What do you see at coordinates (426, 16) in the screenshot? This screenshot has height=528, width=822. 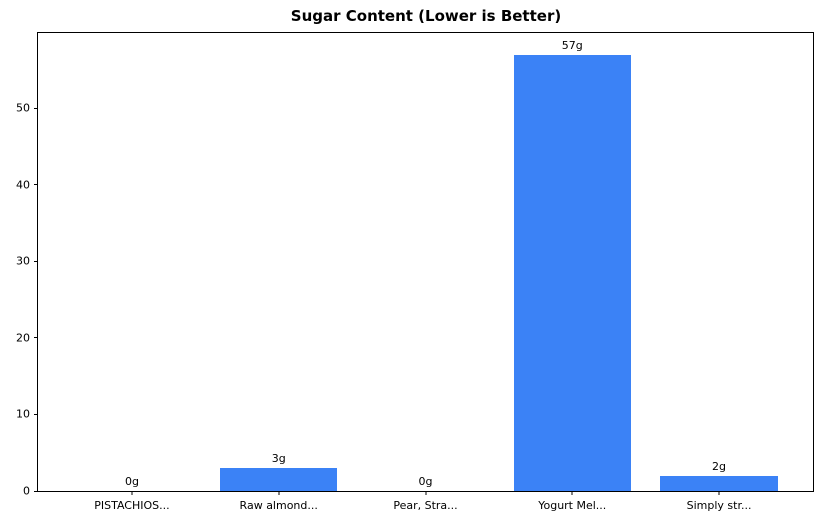 I see `chart-title: Sugar Content (Lower is Better)` at bounding box center [426, 16].